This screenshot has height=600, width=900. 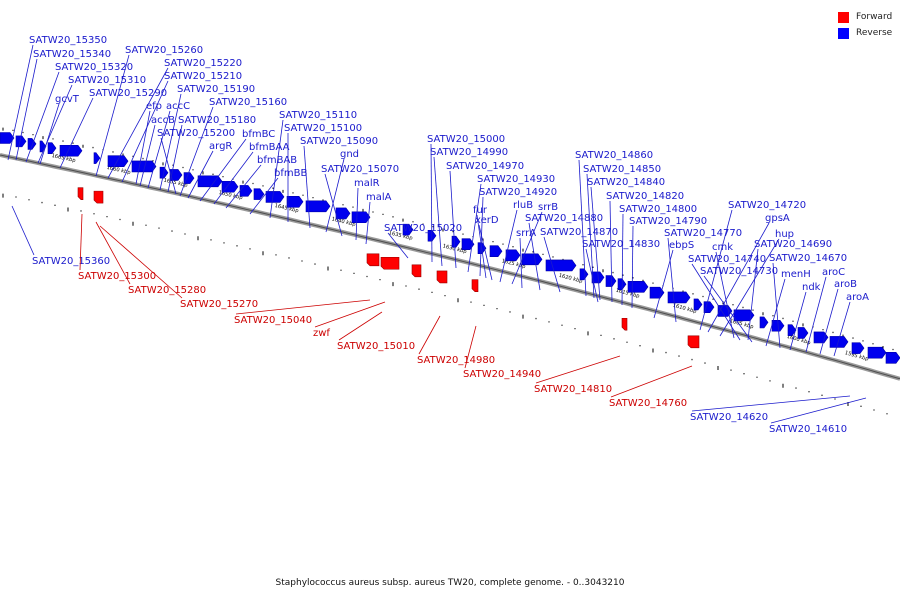 I want to click on gene-label: hup, so click(x=784, y=234).